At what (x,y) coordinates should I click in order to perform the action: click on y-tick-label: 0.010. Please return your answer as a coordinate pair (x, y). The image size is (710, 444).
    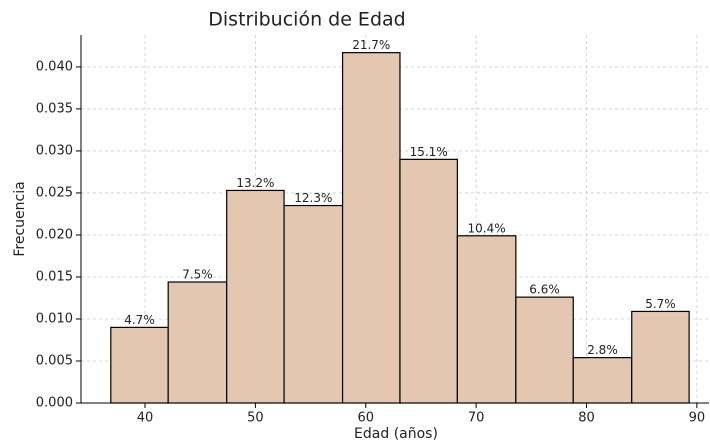
    Looking at the image, I should click on (54, 318).